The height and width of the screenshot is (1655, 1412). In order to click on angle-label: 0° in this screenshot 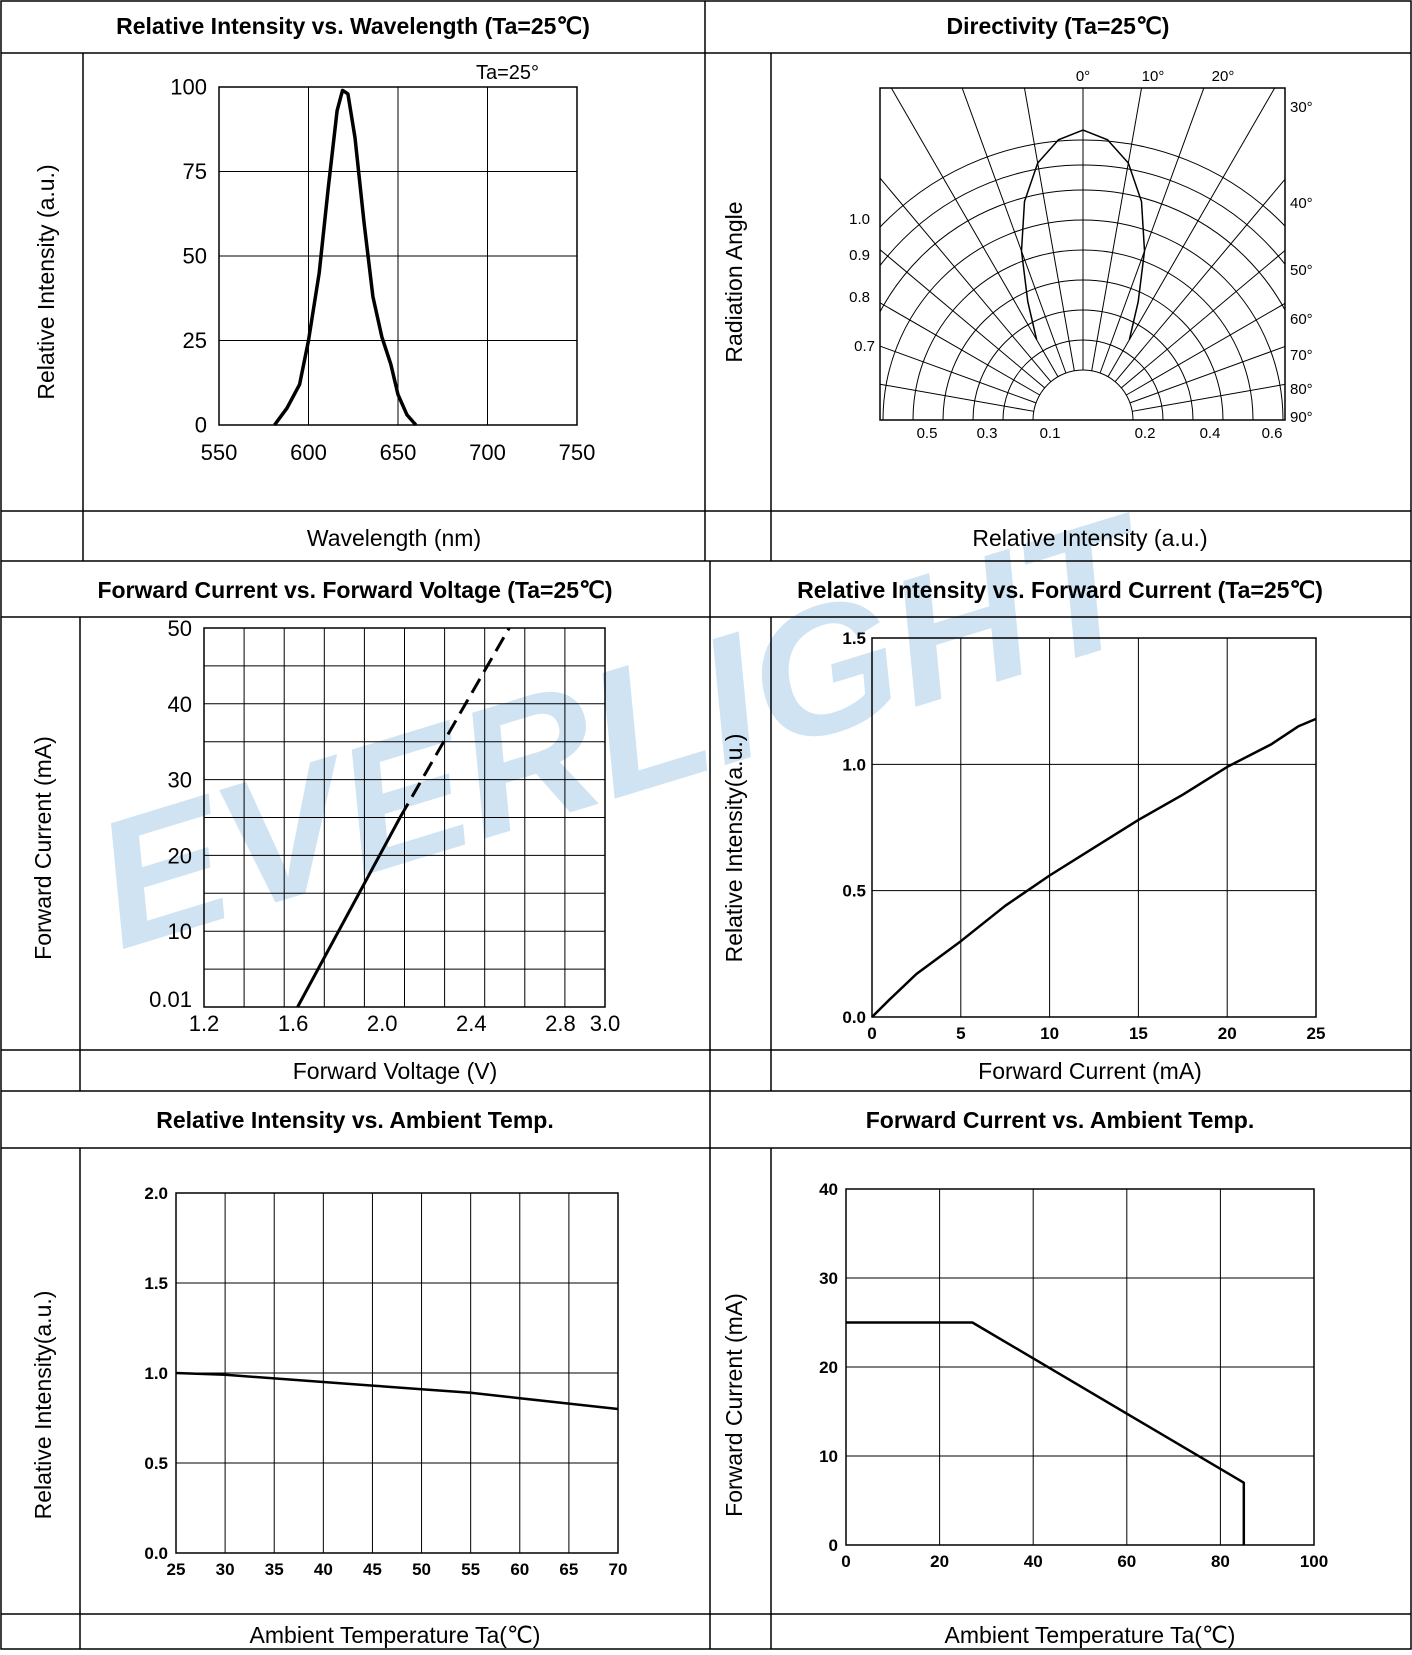, I will do `click(1083, 76)`.